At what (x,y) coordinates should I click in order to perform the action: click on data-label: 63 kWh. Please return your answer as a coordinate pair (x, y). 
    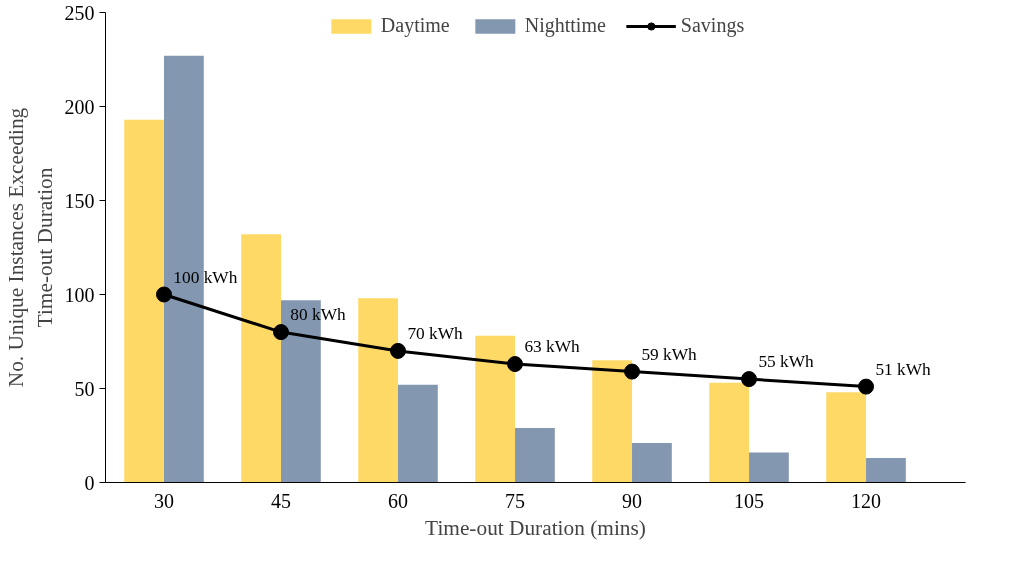
    Looking at the image, I should click on (552, 347).